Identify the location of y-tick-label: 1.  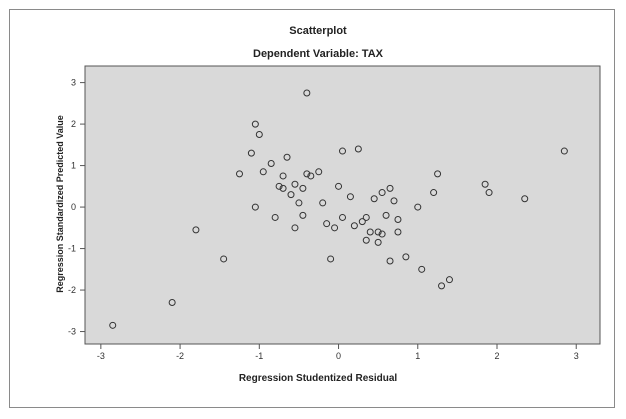
(73, 166).